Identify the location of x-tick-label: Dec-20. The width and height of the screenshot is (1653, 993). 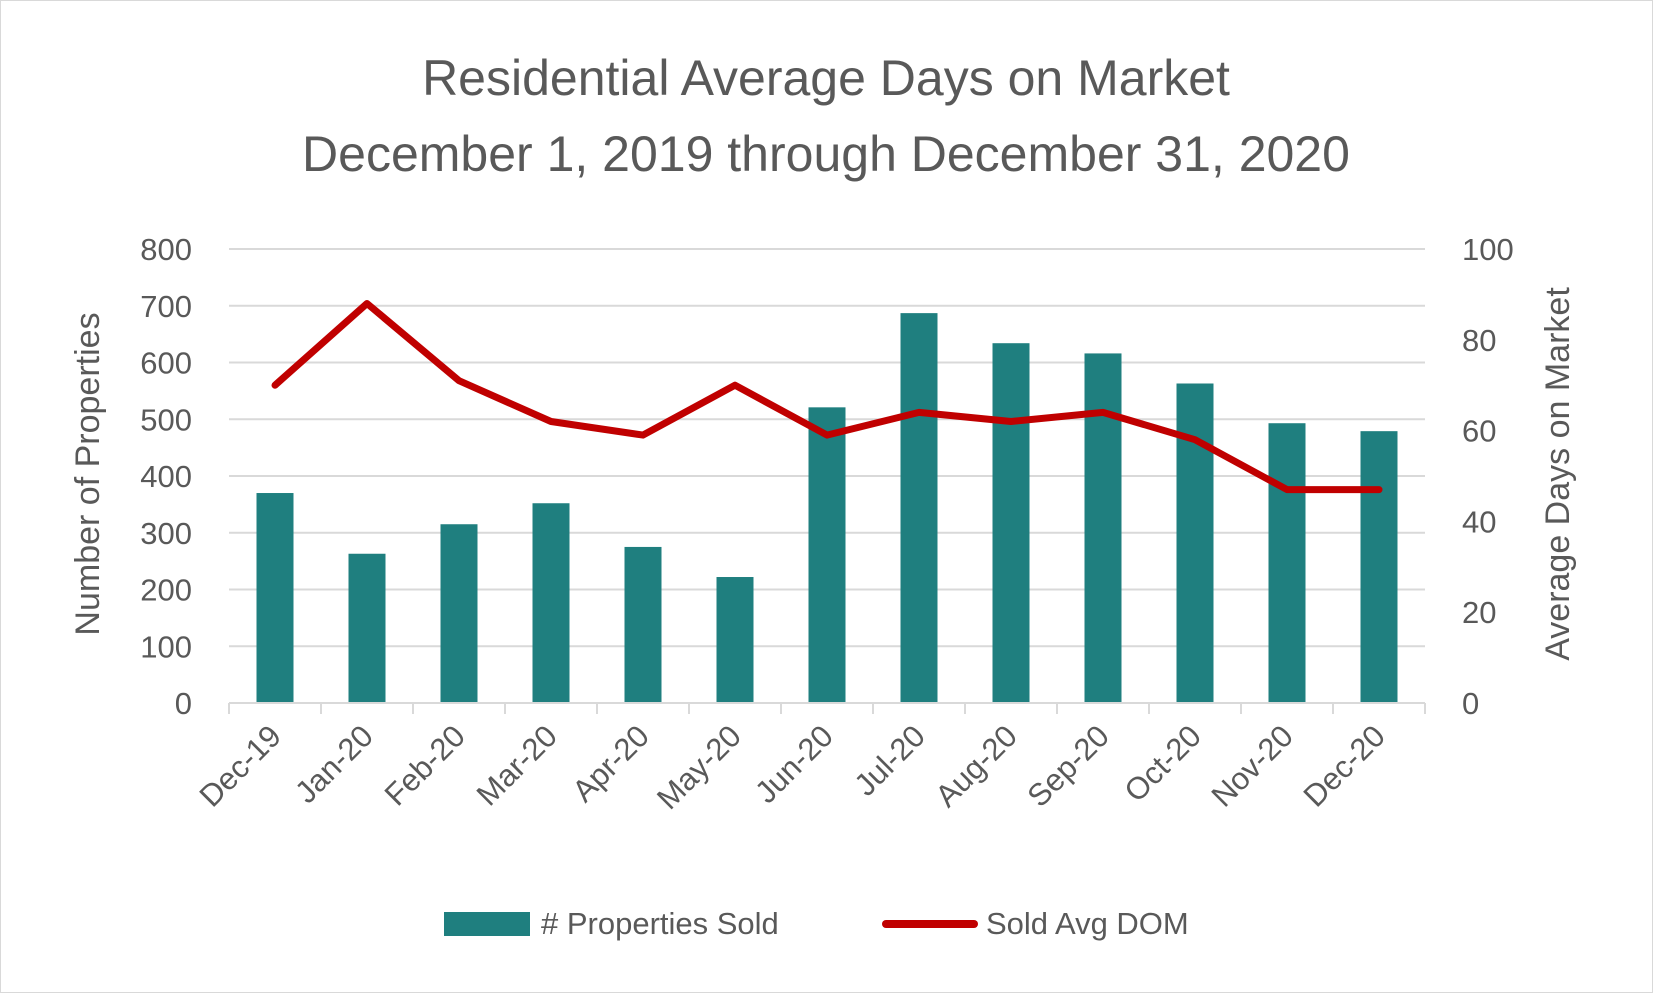
(1344, 765).